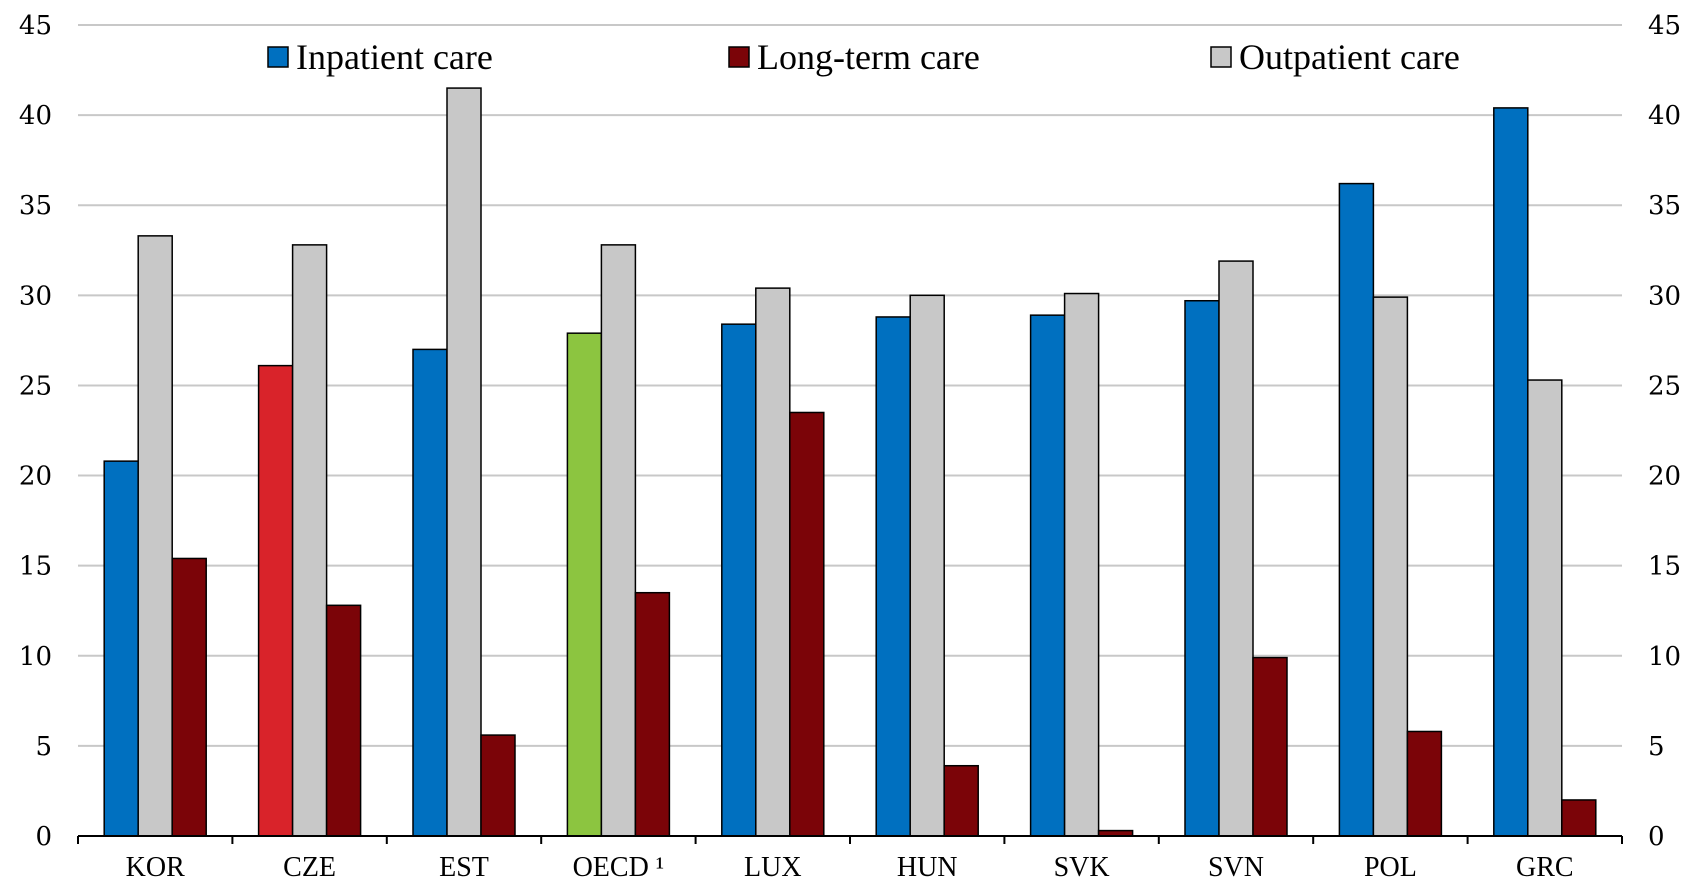 This screenshot has width=1698, height=879. What do you see at coordinates (1664, 657) in the screenshot?
I see `y-tick-label-right: 10` at bounding box center [1664, 657].